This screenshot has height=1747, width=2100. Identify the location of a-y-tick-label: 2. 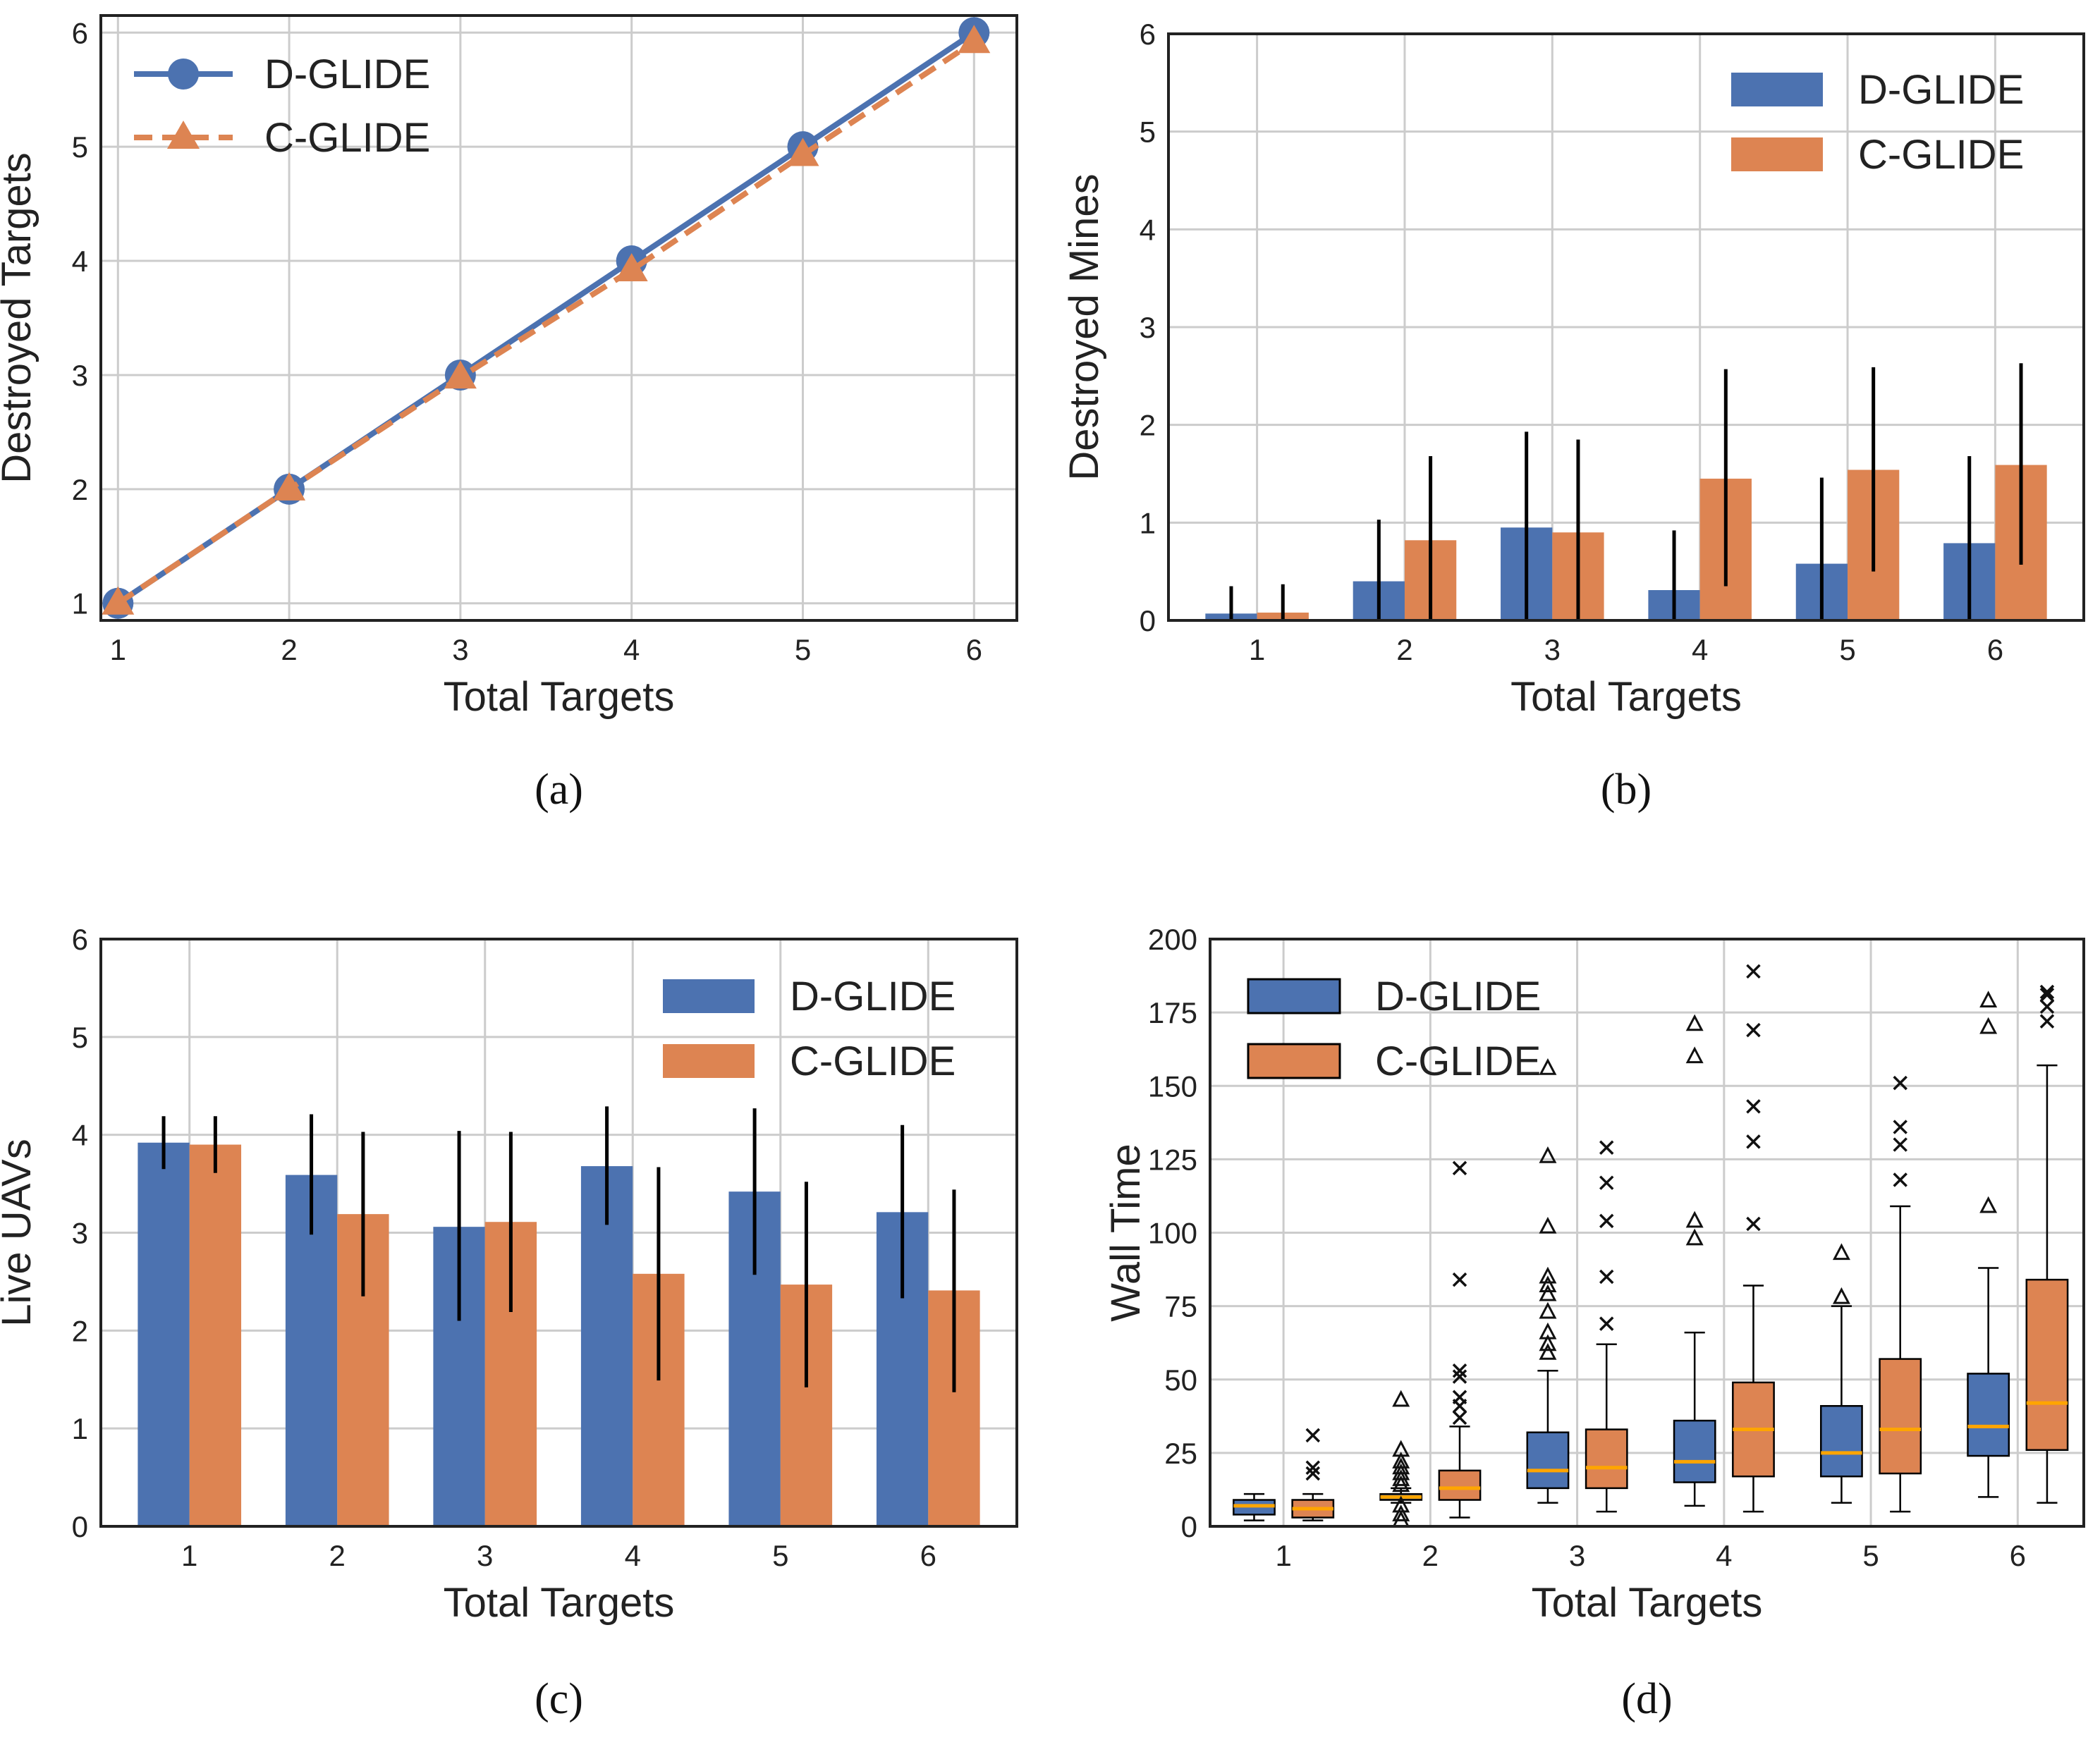
(80, 490).